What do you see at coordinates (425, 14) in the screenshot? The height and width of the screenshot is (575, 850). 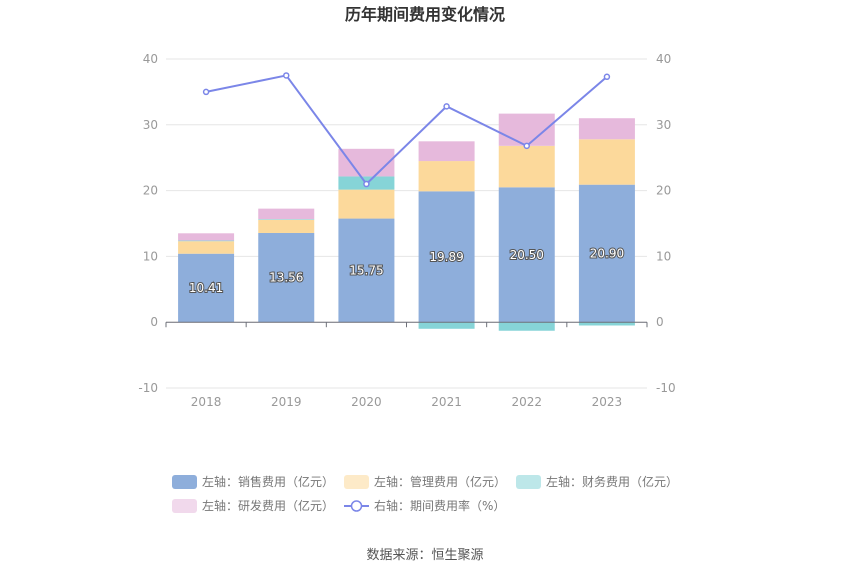 I see `chart-title: 历年期间费用变化情况` at bounding box center [425, 14].